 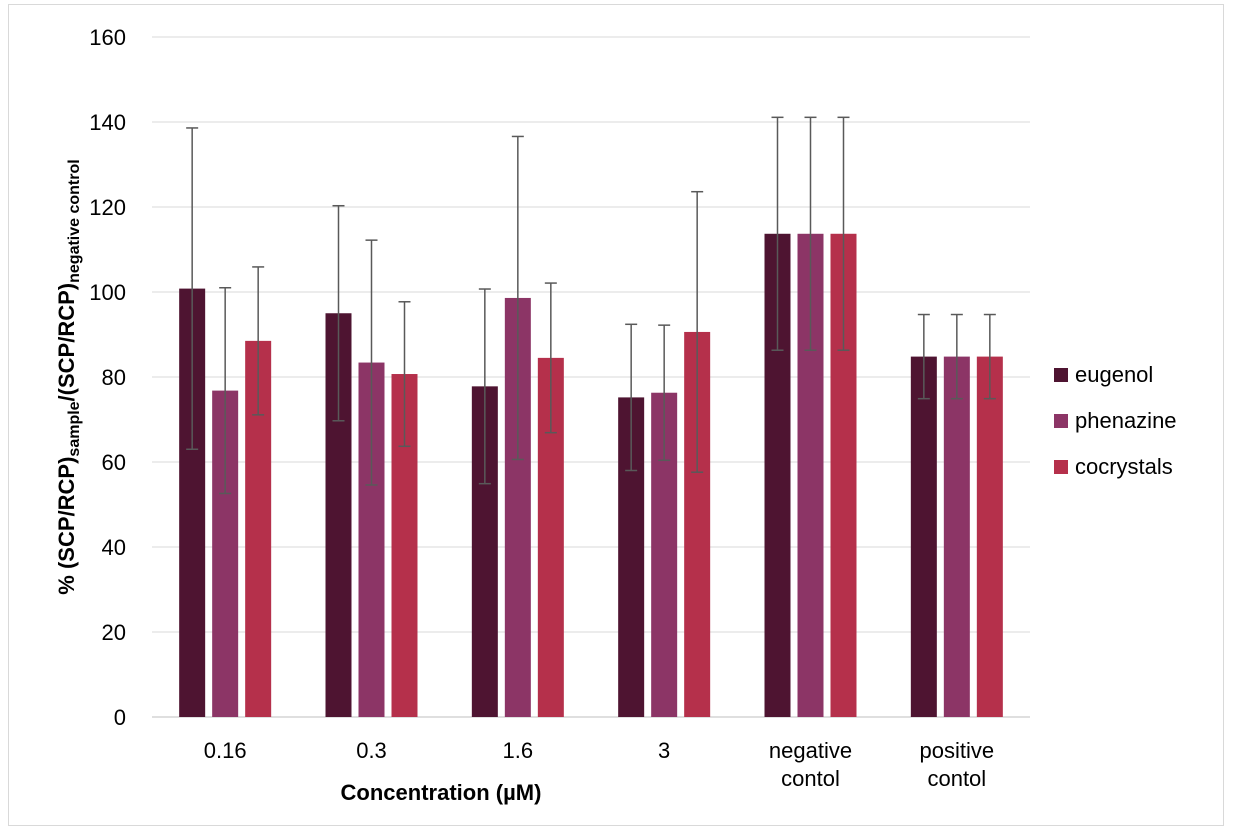 What do you see at coordinates (599, 764) in the screenshot?
I see `x-axis-ticks: 0.16 0.3 1.6 3 negative contol positive contol` at bounding box center [599, 764].